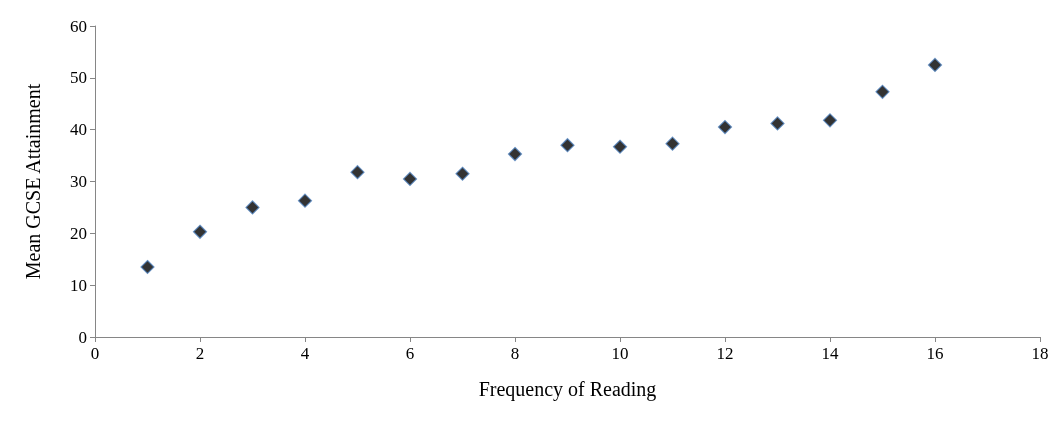 This screenshot has width=1055, height=428. What do you see at coordinates (78, 181) in the screenshot?
I see `y-tick-label: 30` at bounding box center [78, 181].